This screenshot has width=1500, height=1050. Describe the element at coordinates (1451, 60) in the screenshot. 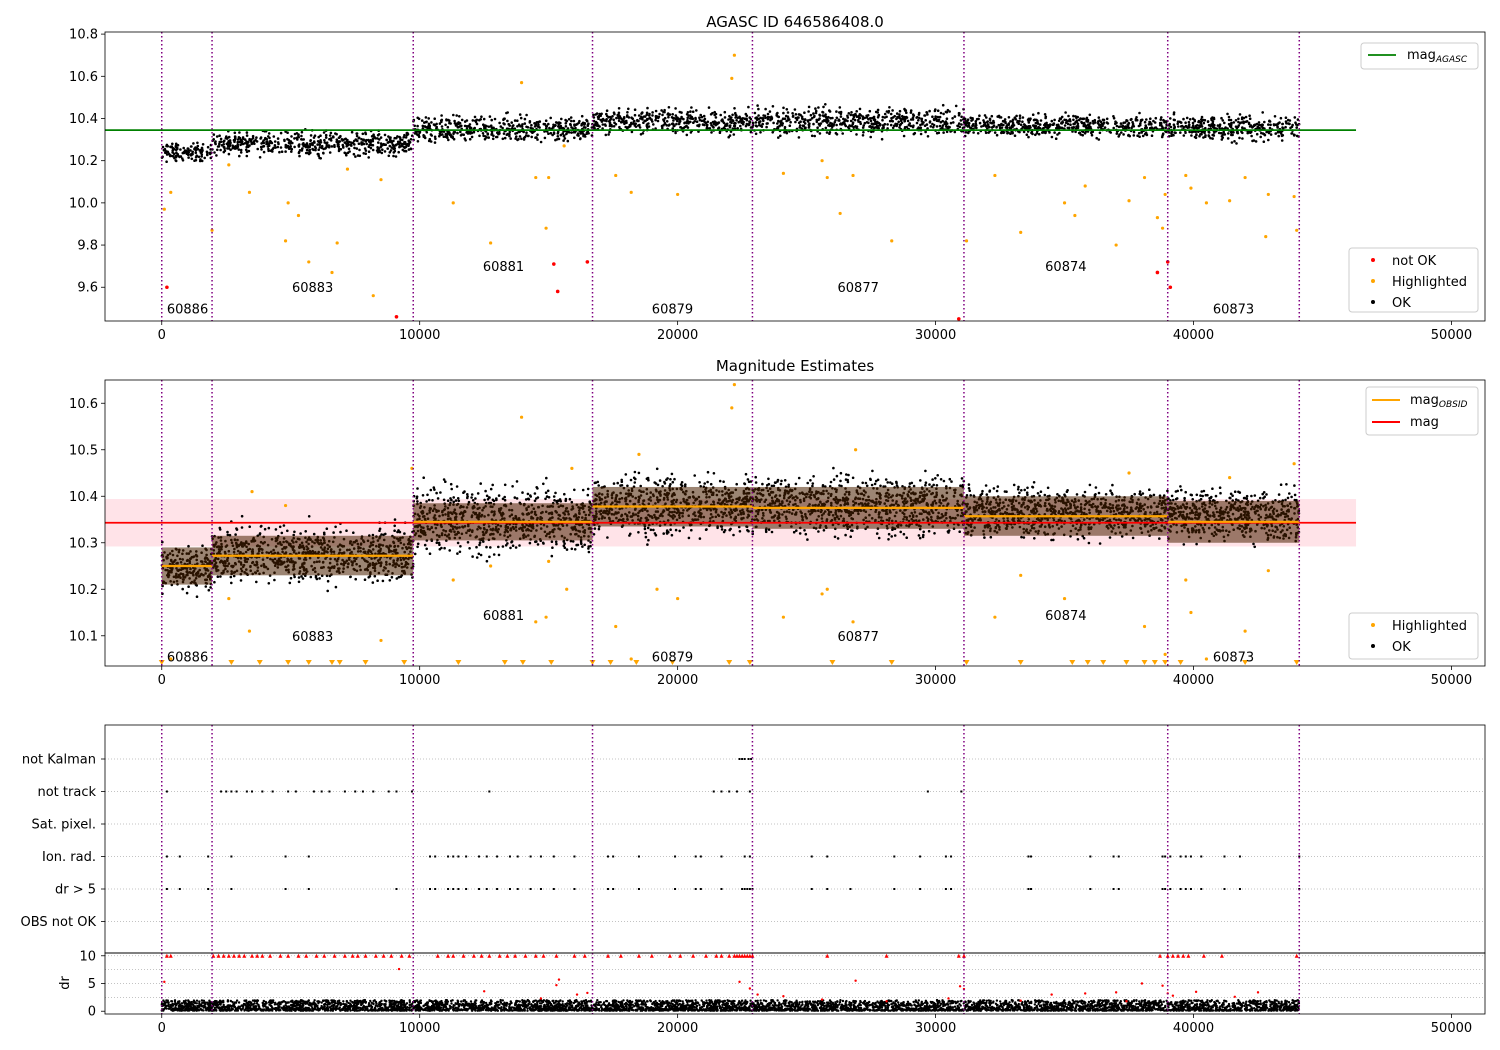

I see `legend-subscript-text: AGASC` at that location.